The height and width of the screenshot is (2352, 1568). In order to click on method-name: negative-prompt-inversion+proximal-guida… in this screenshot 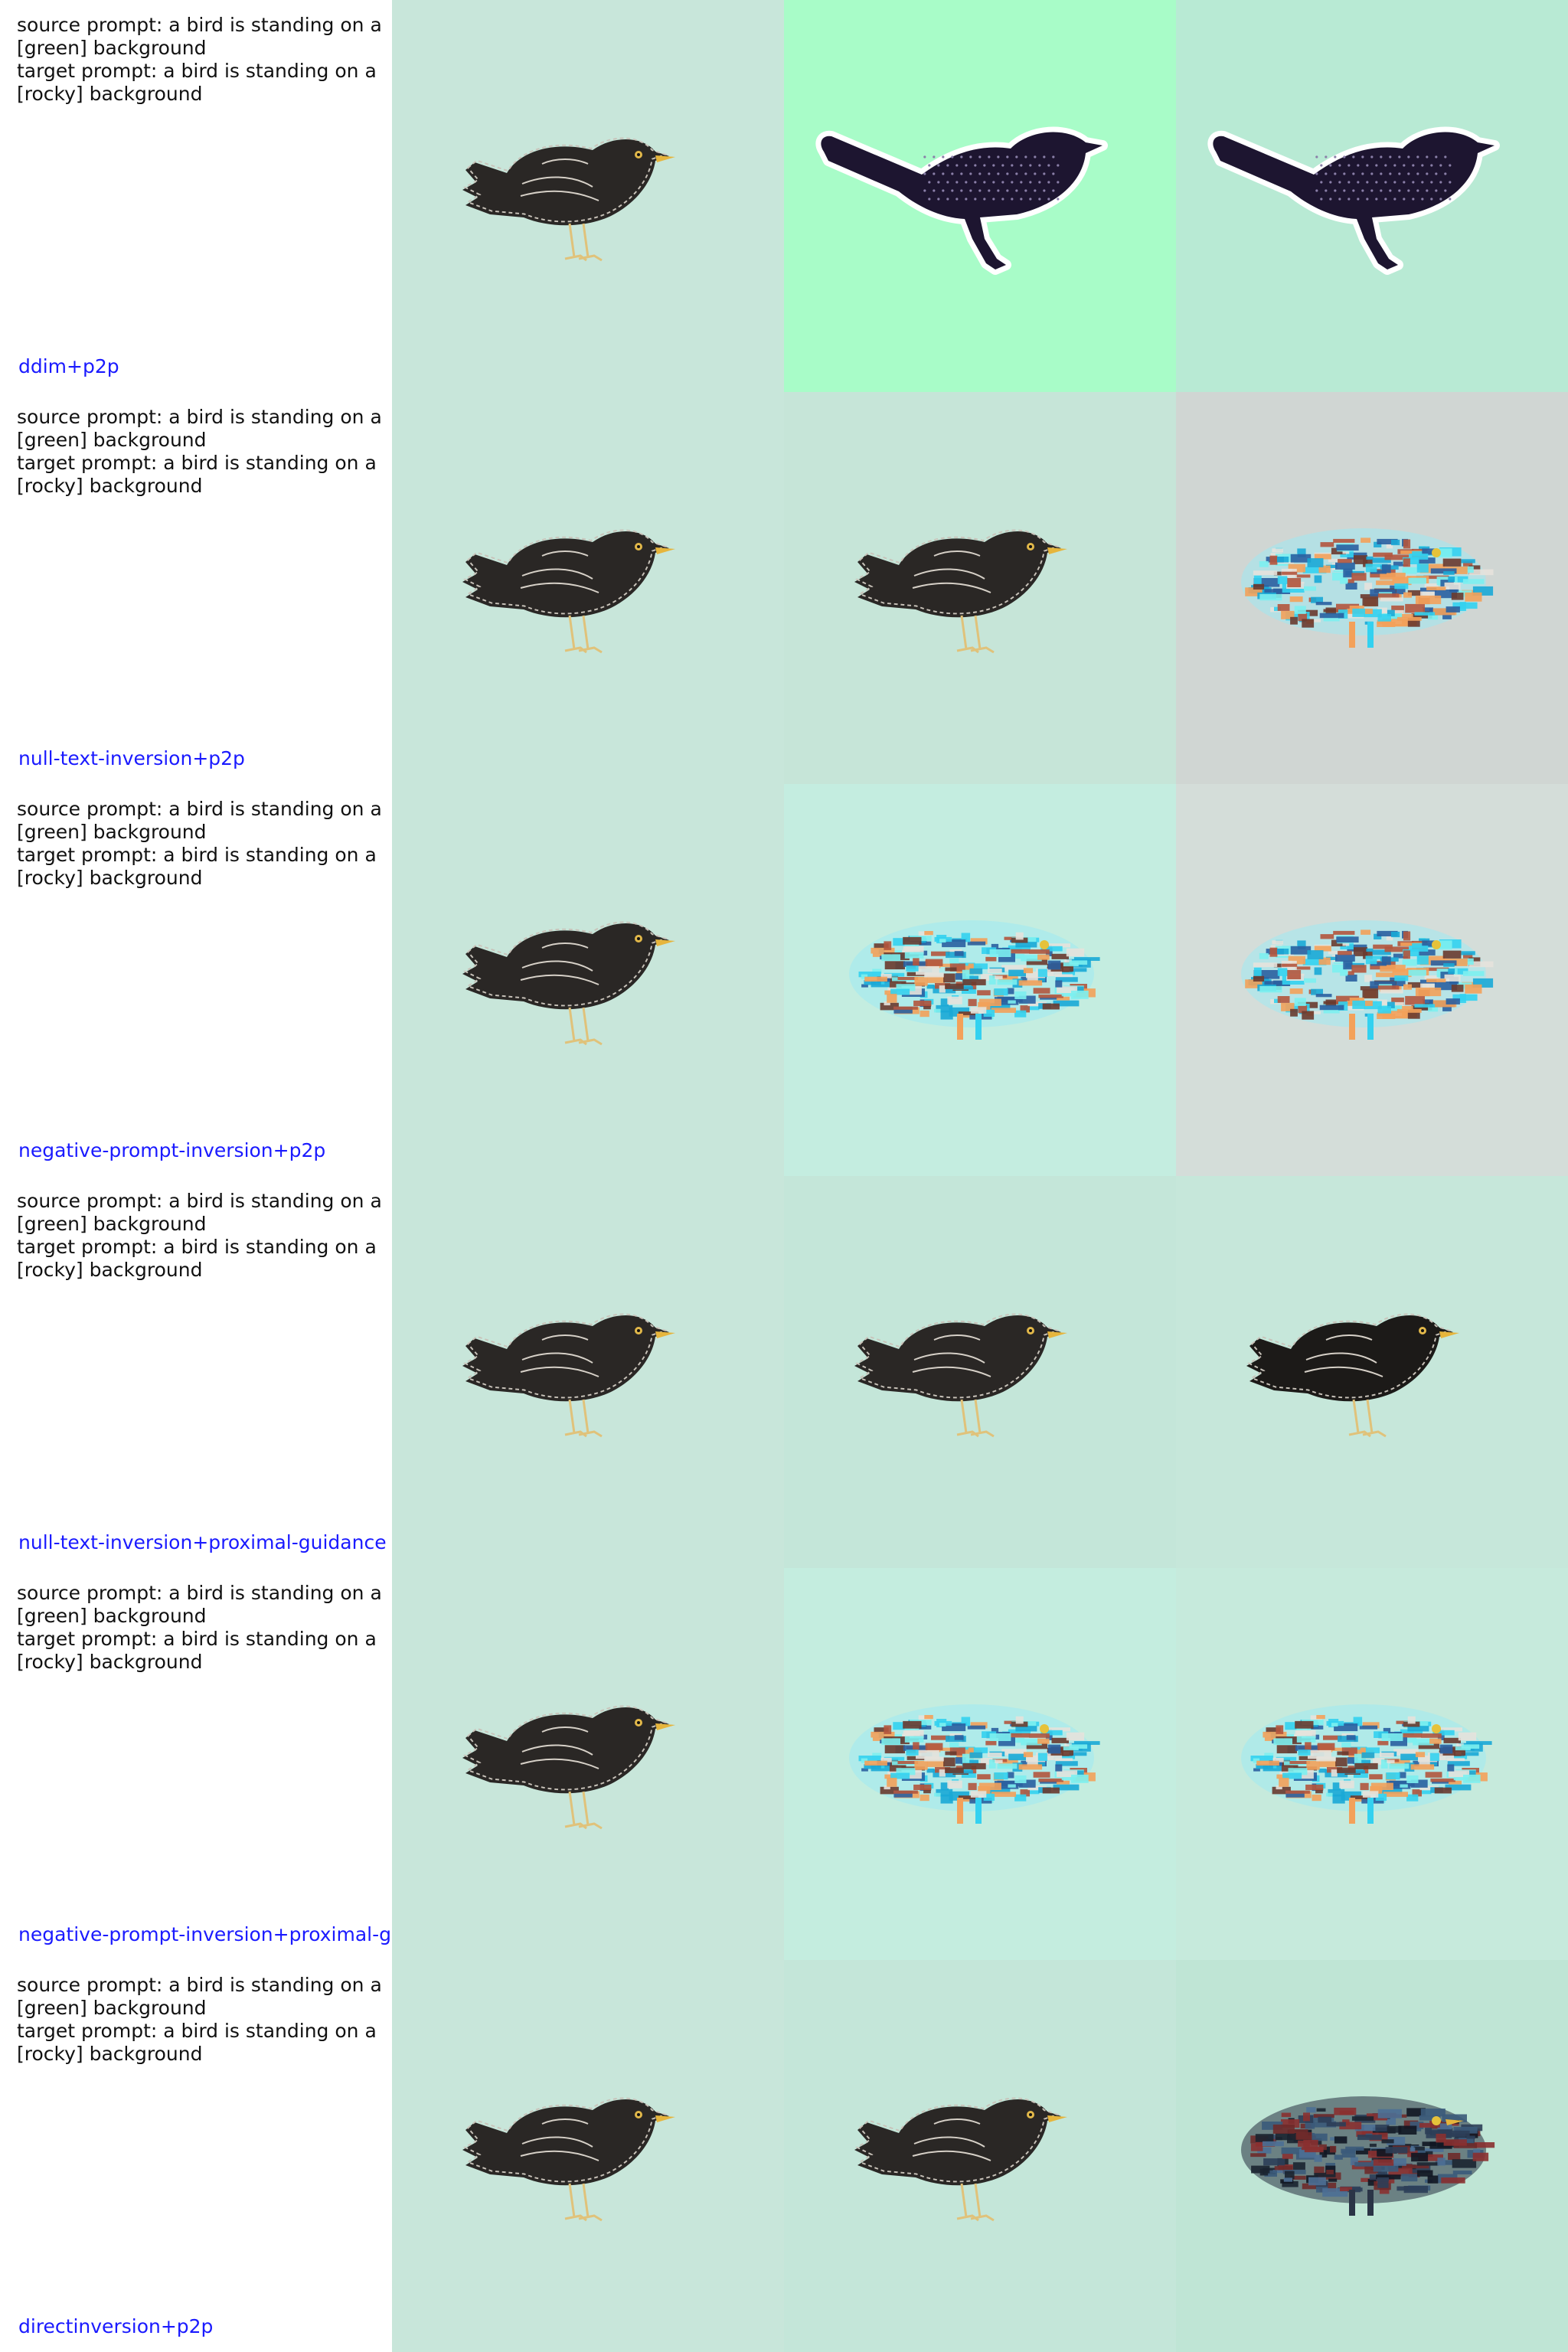, I will do `click(205, 1934)`.